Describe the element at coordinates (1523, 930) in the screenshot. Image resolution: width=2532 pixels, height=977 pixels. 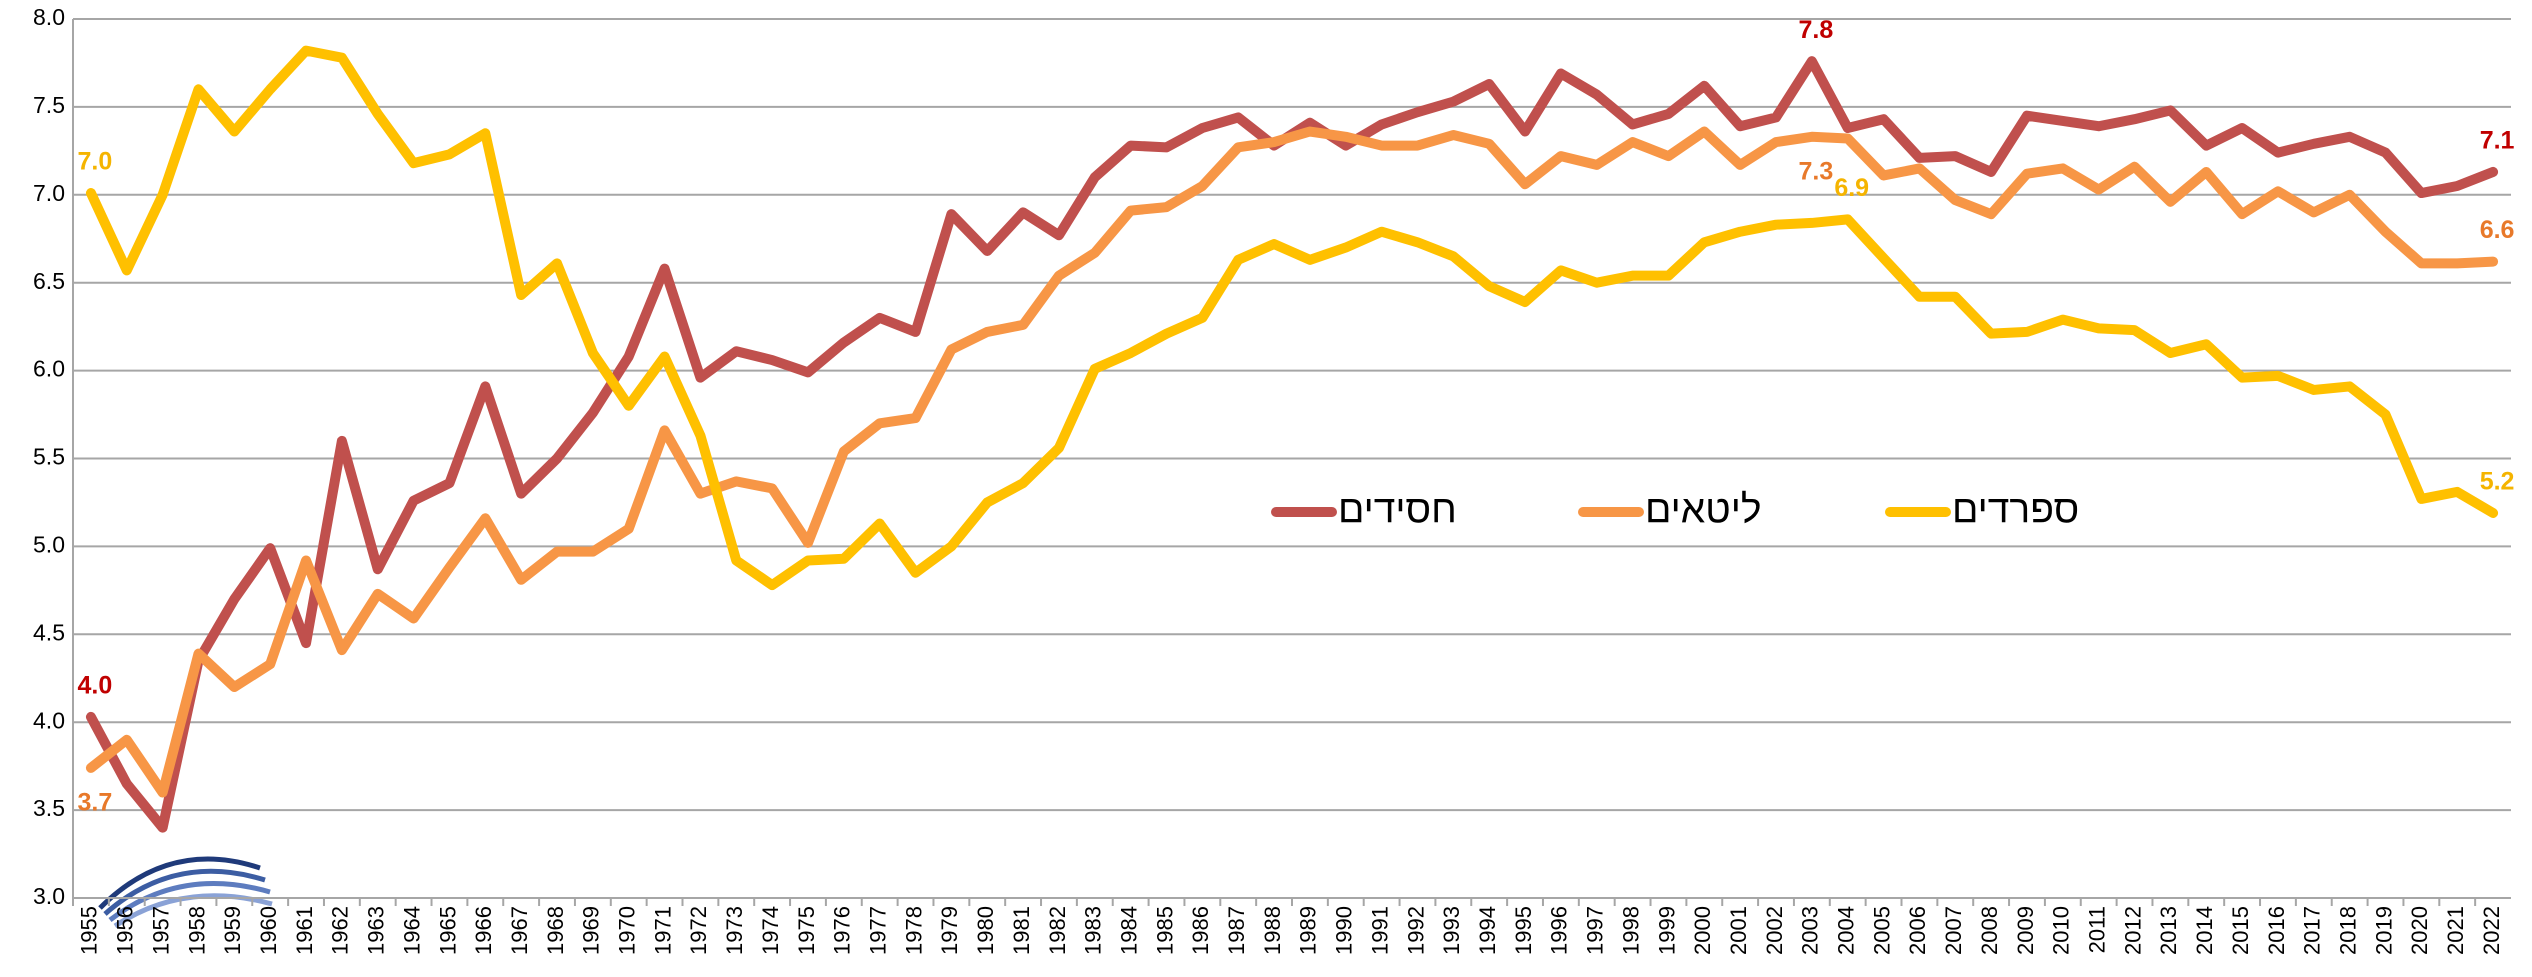
I see `x-tick-label: 1995` at that location.